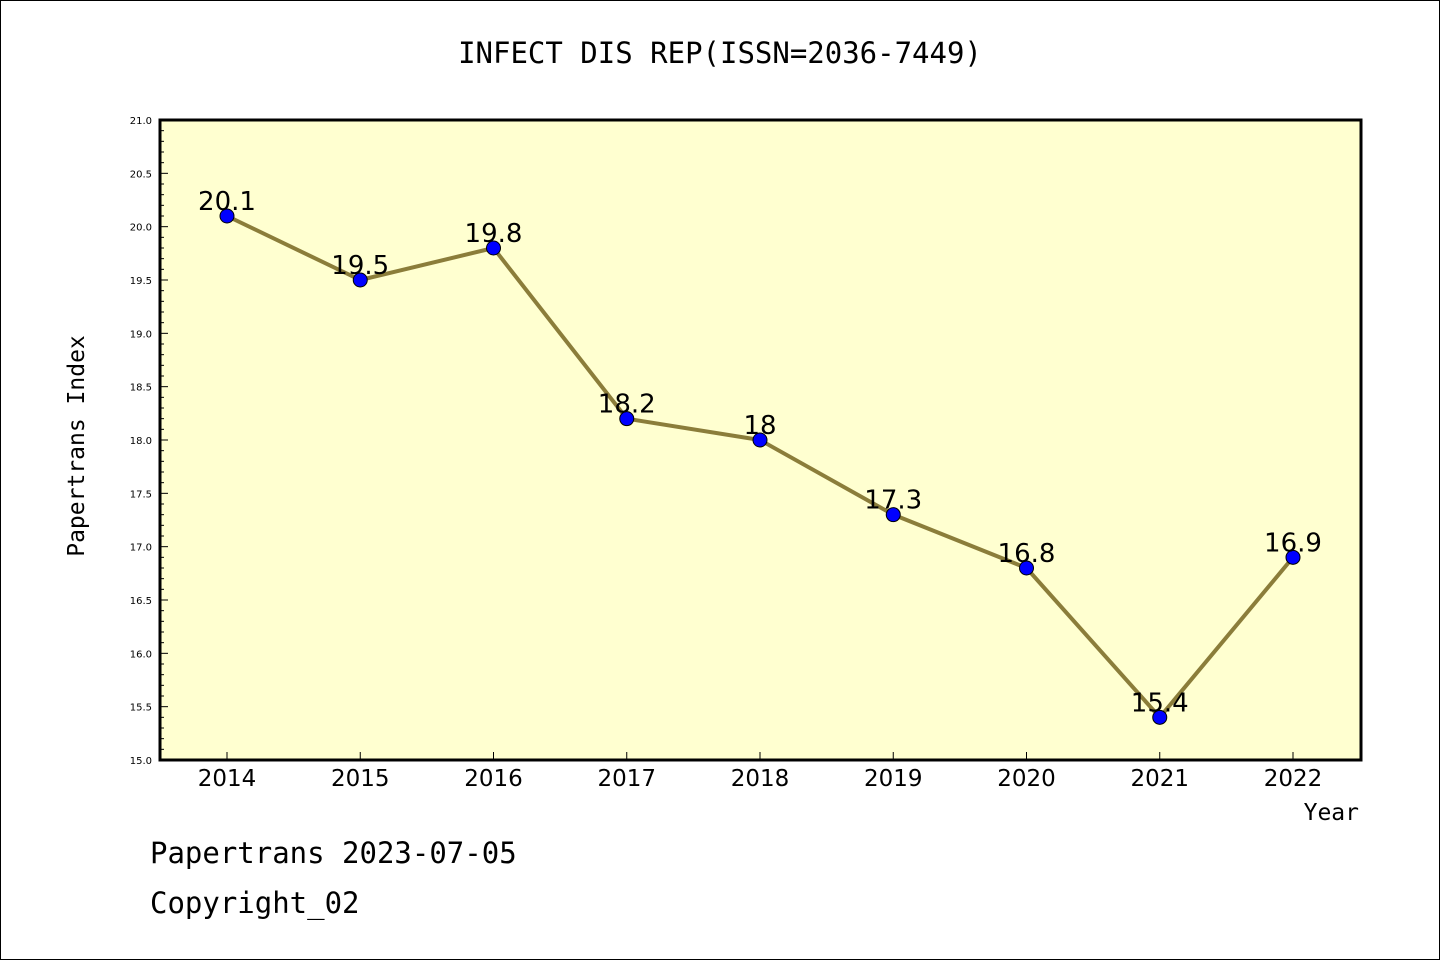 The height and width of the screenshot is (960, 1440). Describe the element at coordinates (360, 266) in the screenshot. I see `data-label: 19.5` at that location.